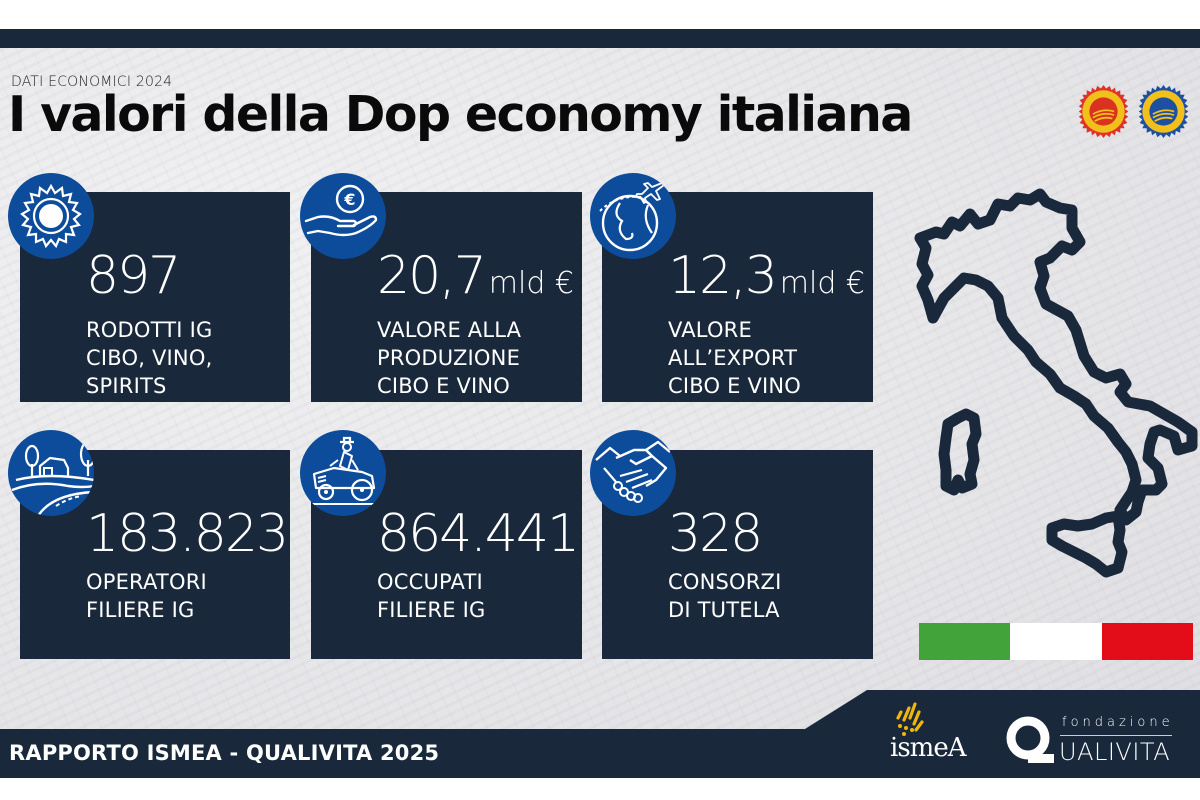 This screenshot has height=800, width=1200. I want to click on qualivita-wordmark: UALIVITA, so click(1115, 752).